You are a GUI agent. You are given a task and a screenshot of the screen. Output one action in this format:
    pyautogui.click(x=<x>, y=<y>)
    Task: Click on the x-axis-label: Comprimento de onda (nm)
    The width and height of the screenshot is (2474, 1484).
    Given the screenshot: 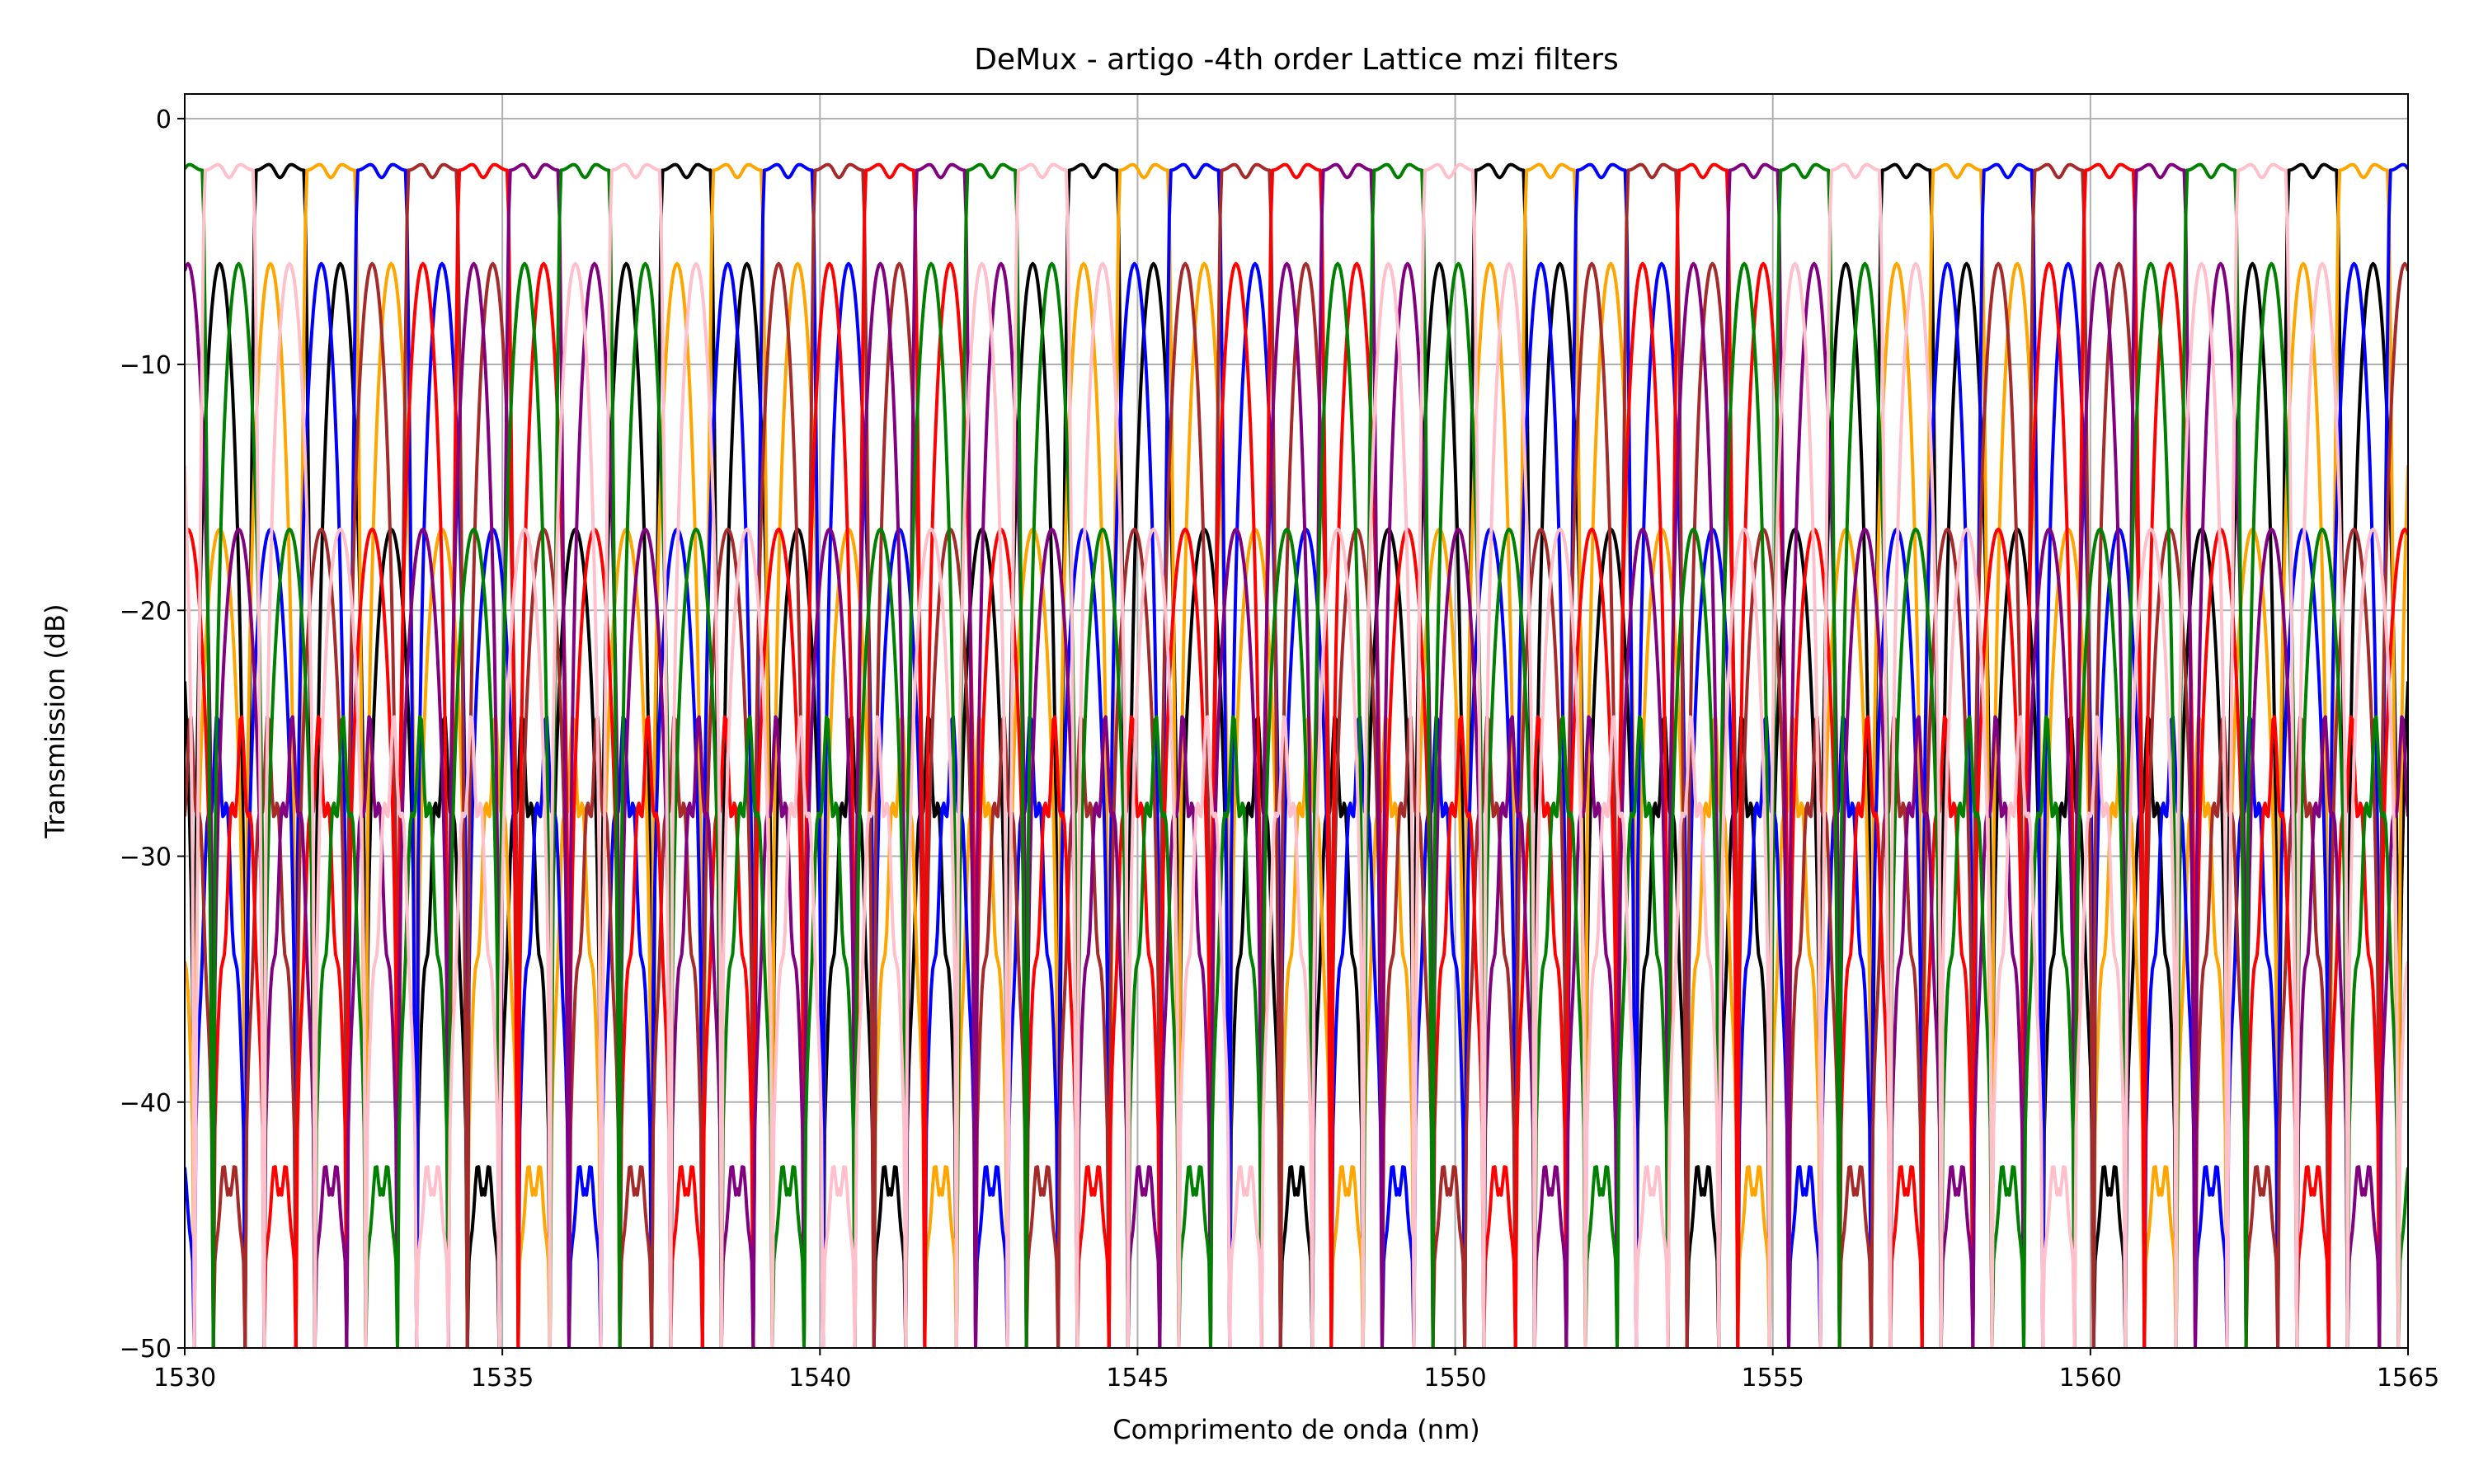 What is the action you would take?
    pyautogui.click(x=1295, y=1429)
    